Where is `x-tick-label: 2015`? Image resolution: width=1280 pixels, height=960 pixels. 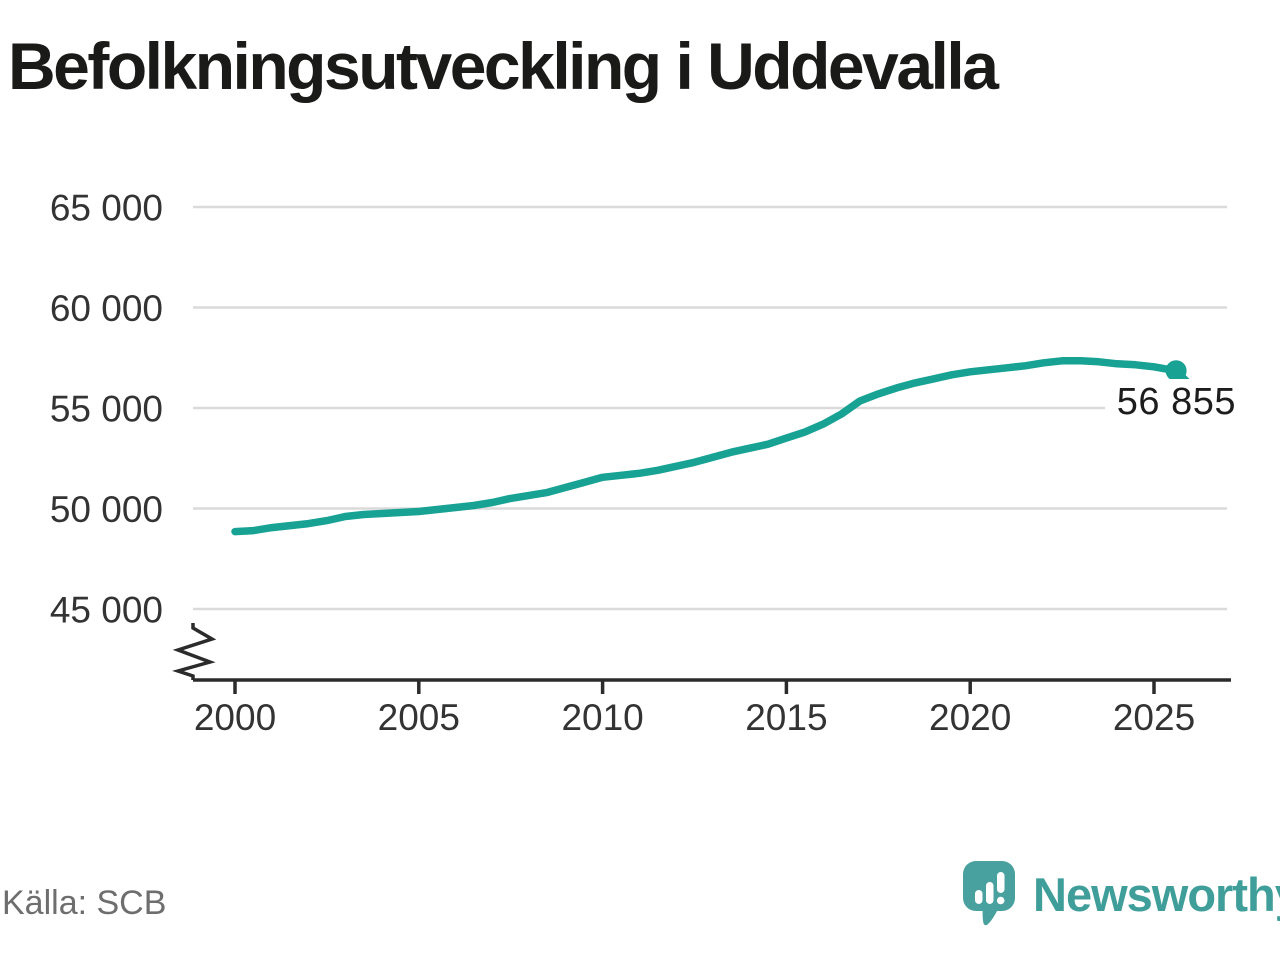
x-tick-label: 2015 is located at coordinates (786, 717).